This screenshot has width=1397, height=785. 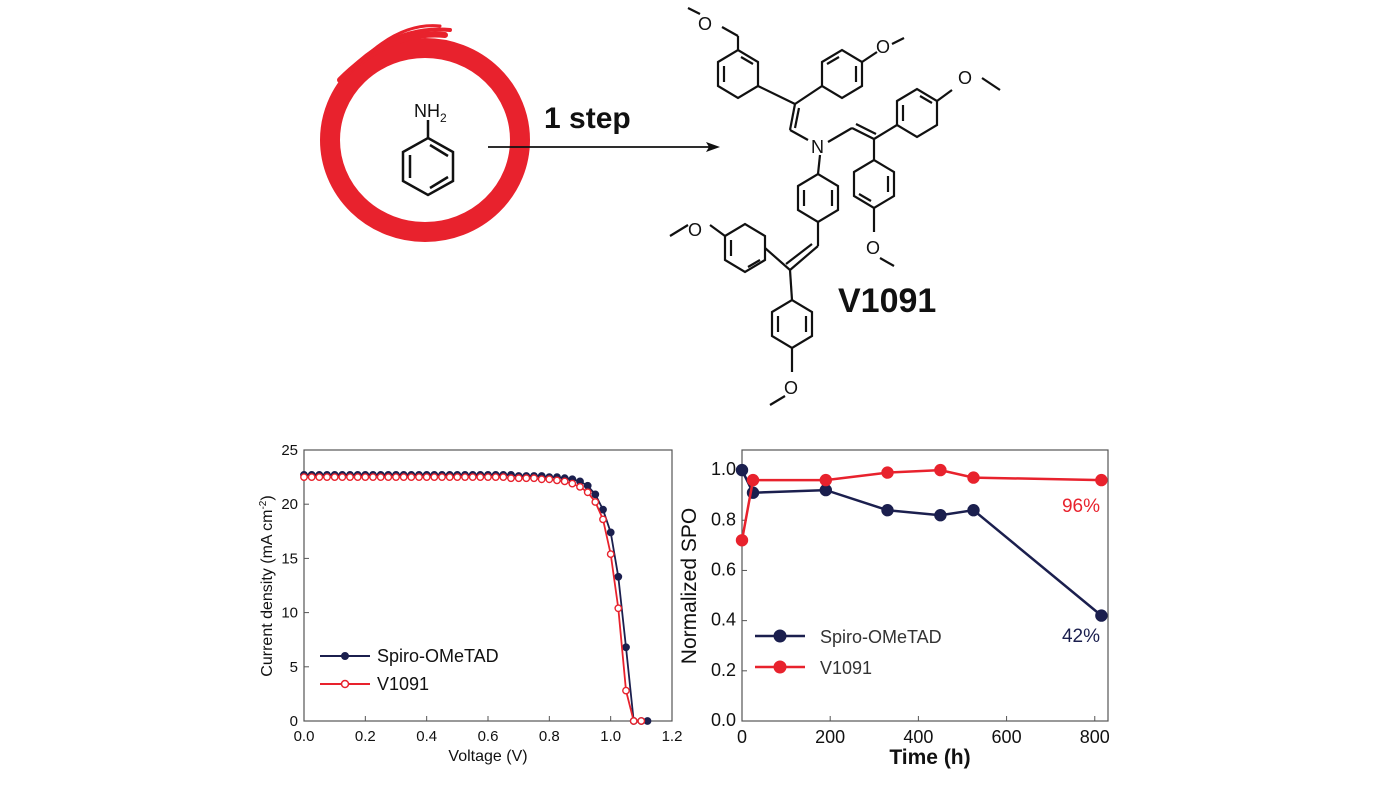 I want to click on jv-series, so click(x=476, y=598).